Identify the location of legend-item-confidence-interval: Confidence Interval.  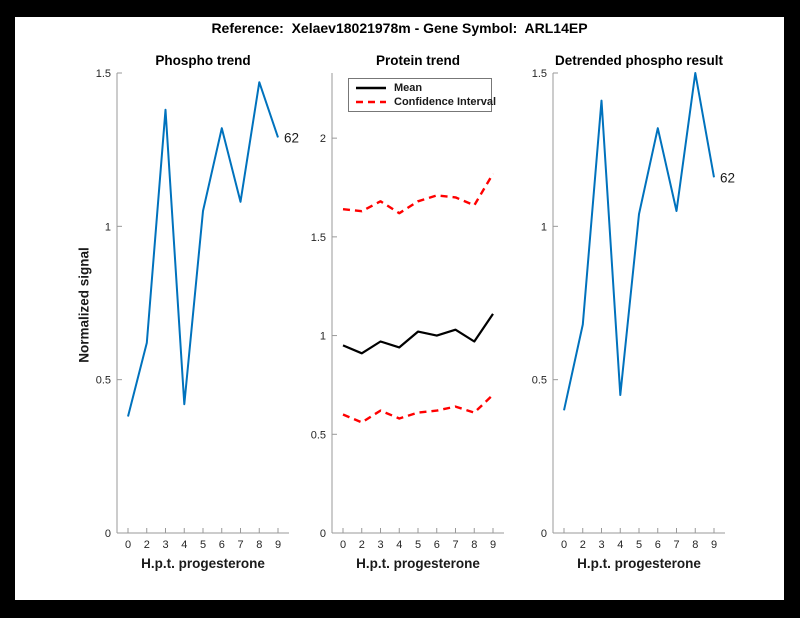
(426, 102).